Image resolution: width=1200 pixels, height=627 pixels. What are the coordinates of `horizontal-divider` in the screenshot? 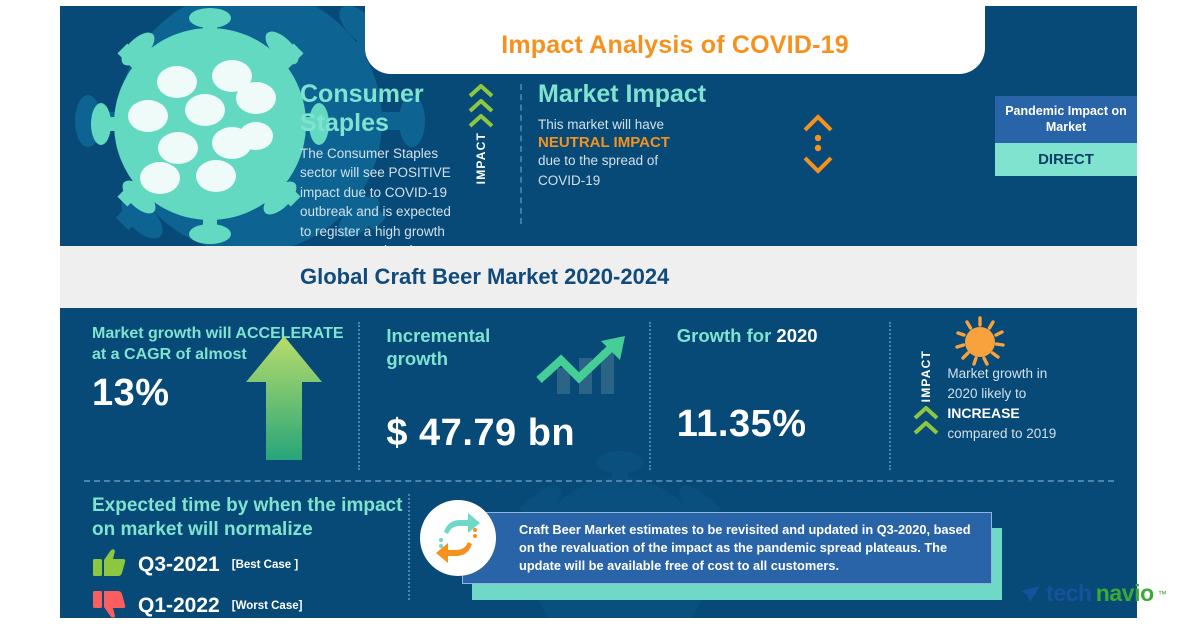 It's located at (599, 481).